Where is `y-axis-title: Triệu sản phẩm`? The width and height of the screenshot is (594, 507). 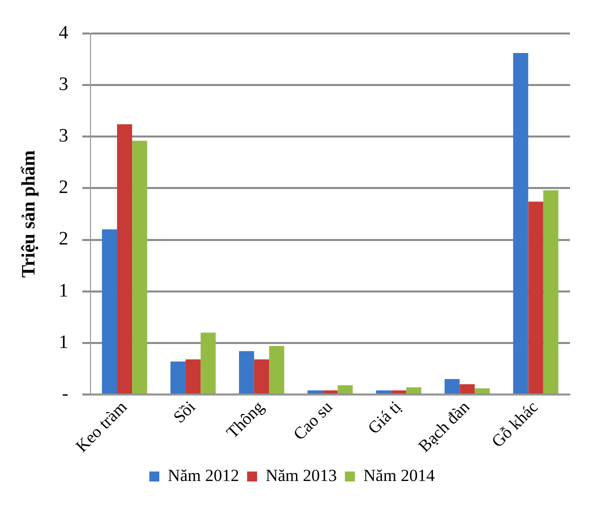
y-axis-title: Triệu sản phẩm is located at coordinates (29, 214).